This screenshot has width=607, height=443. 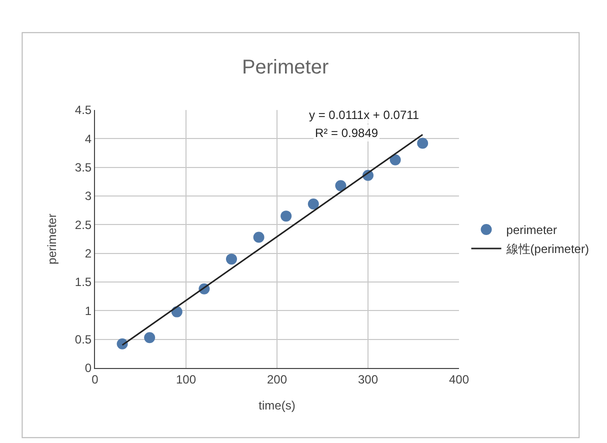 I want to click on y-tick-label: 1.5, so click(x=83, y=282).